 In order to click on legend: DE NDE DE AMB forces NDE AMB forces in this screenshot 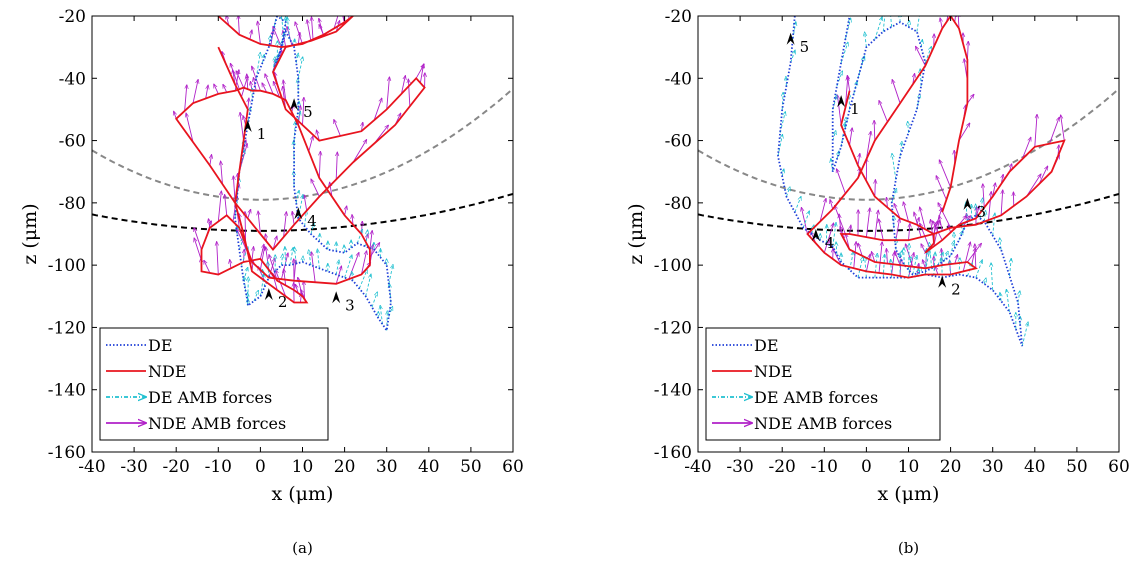, I will do `click(823, 384)`.